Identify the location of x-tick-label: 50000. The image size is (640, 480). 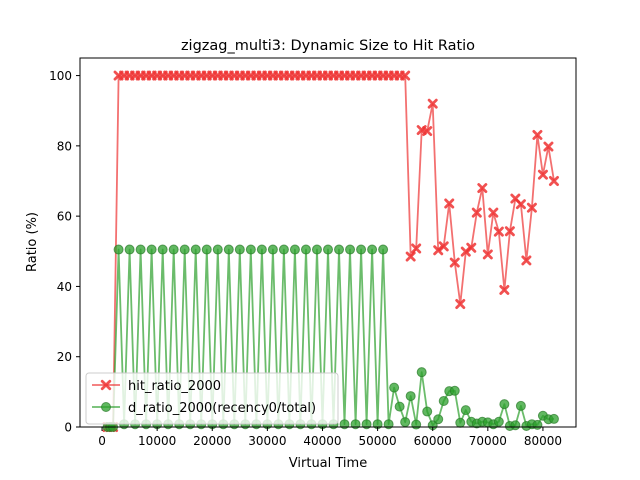
(378, 441).